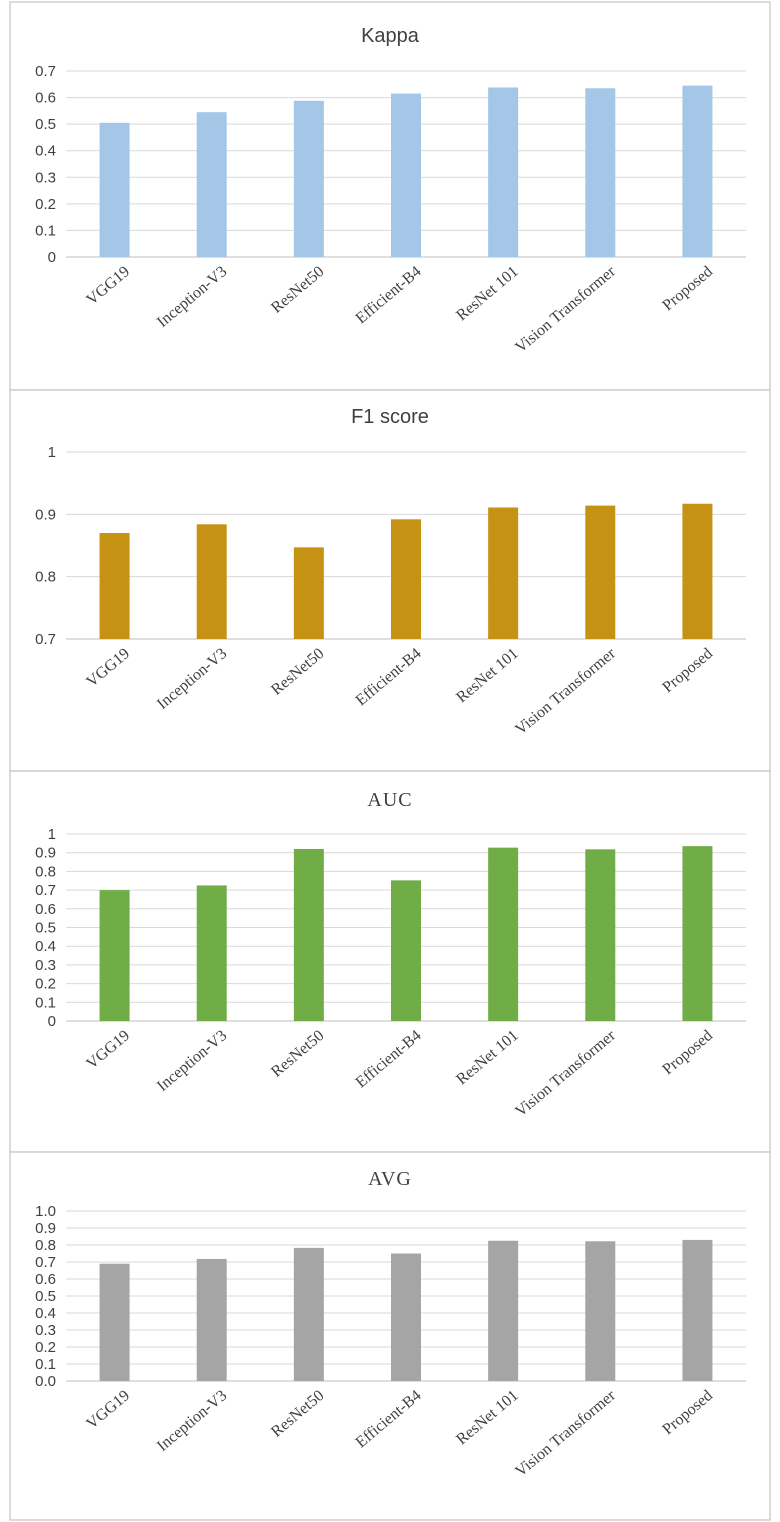 The width and height of the screenshot is (780, 1522). I want to click on chart-title: F1 score, so click(390, 417).